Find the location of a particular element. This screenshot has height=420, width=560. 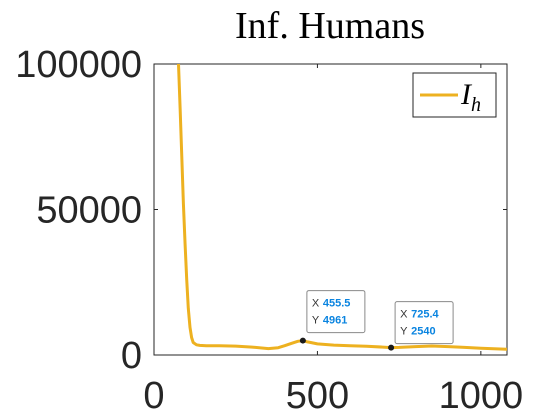

datatip-y-value: 4961 is located at coordinates (335, 321).